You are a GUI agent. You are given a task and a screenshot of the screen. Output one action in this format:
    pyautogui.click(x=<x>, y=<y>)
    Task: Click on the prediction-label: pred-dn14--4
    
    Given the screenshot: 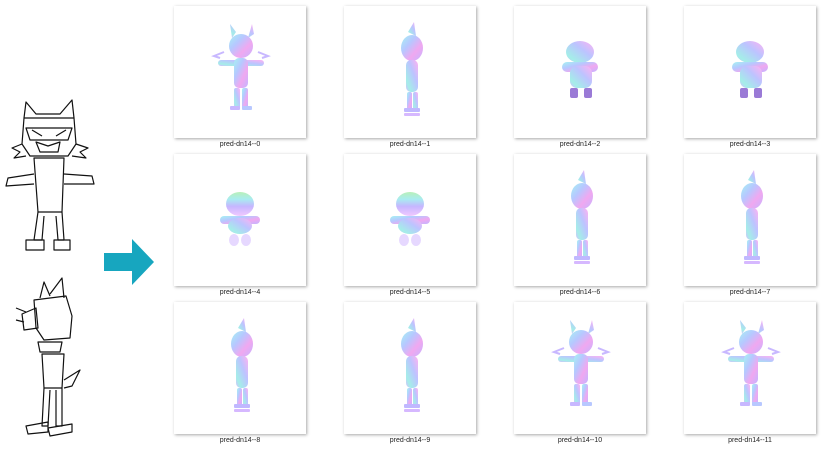 What is the action you would take?
    pyautogui.click(x=240, y=292)
    